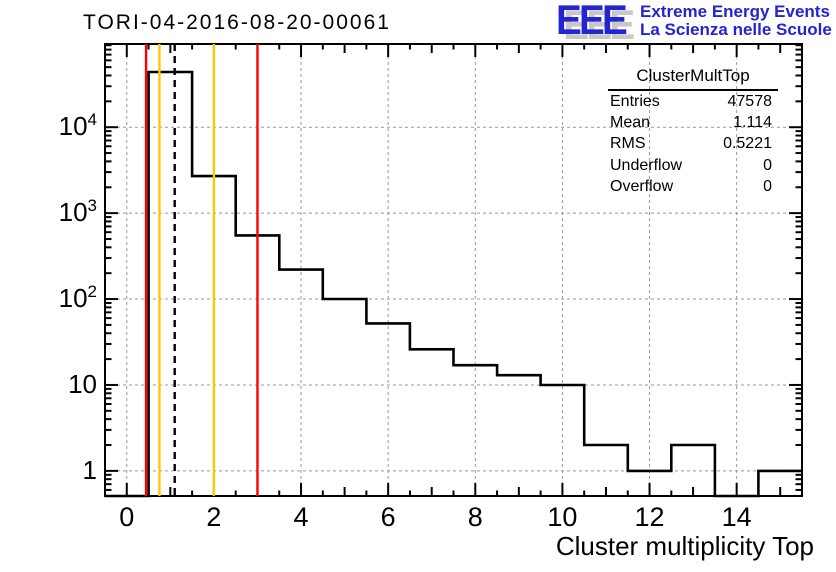  I want to click on stats-value: 47578, so click(750, 101).